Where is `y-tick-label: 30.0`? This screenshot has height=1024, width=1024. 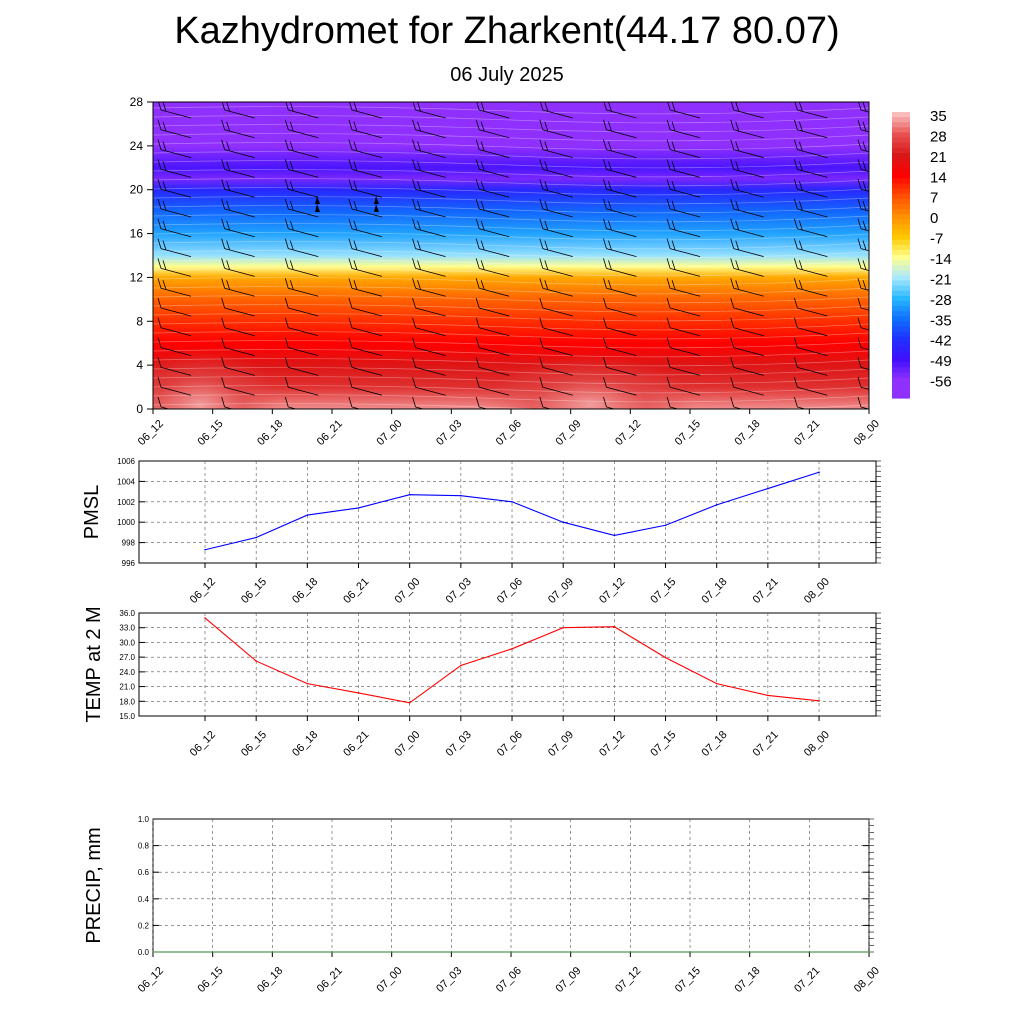
y-tick-label: 30.0 is located at coordinates (127, 642).